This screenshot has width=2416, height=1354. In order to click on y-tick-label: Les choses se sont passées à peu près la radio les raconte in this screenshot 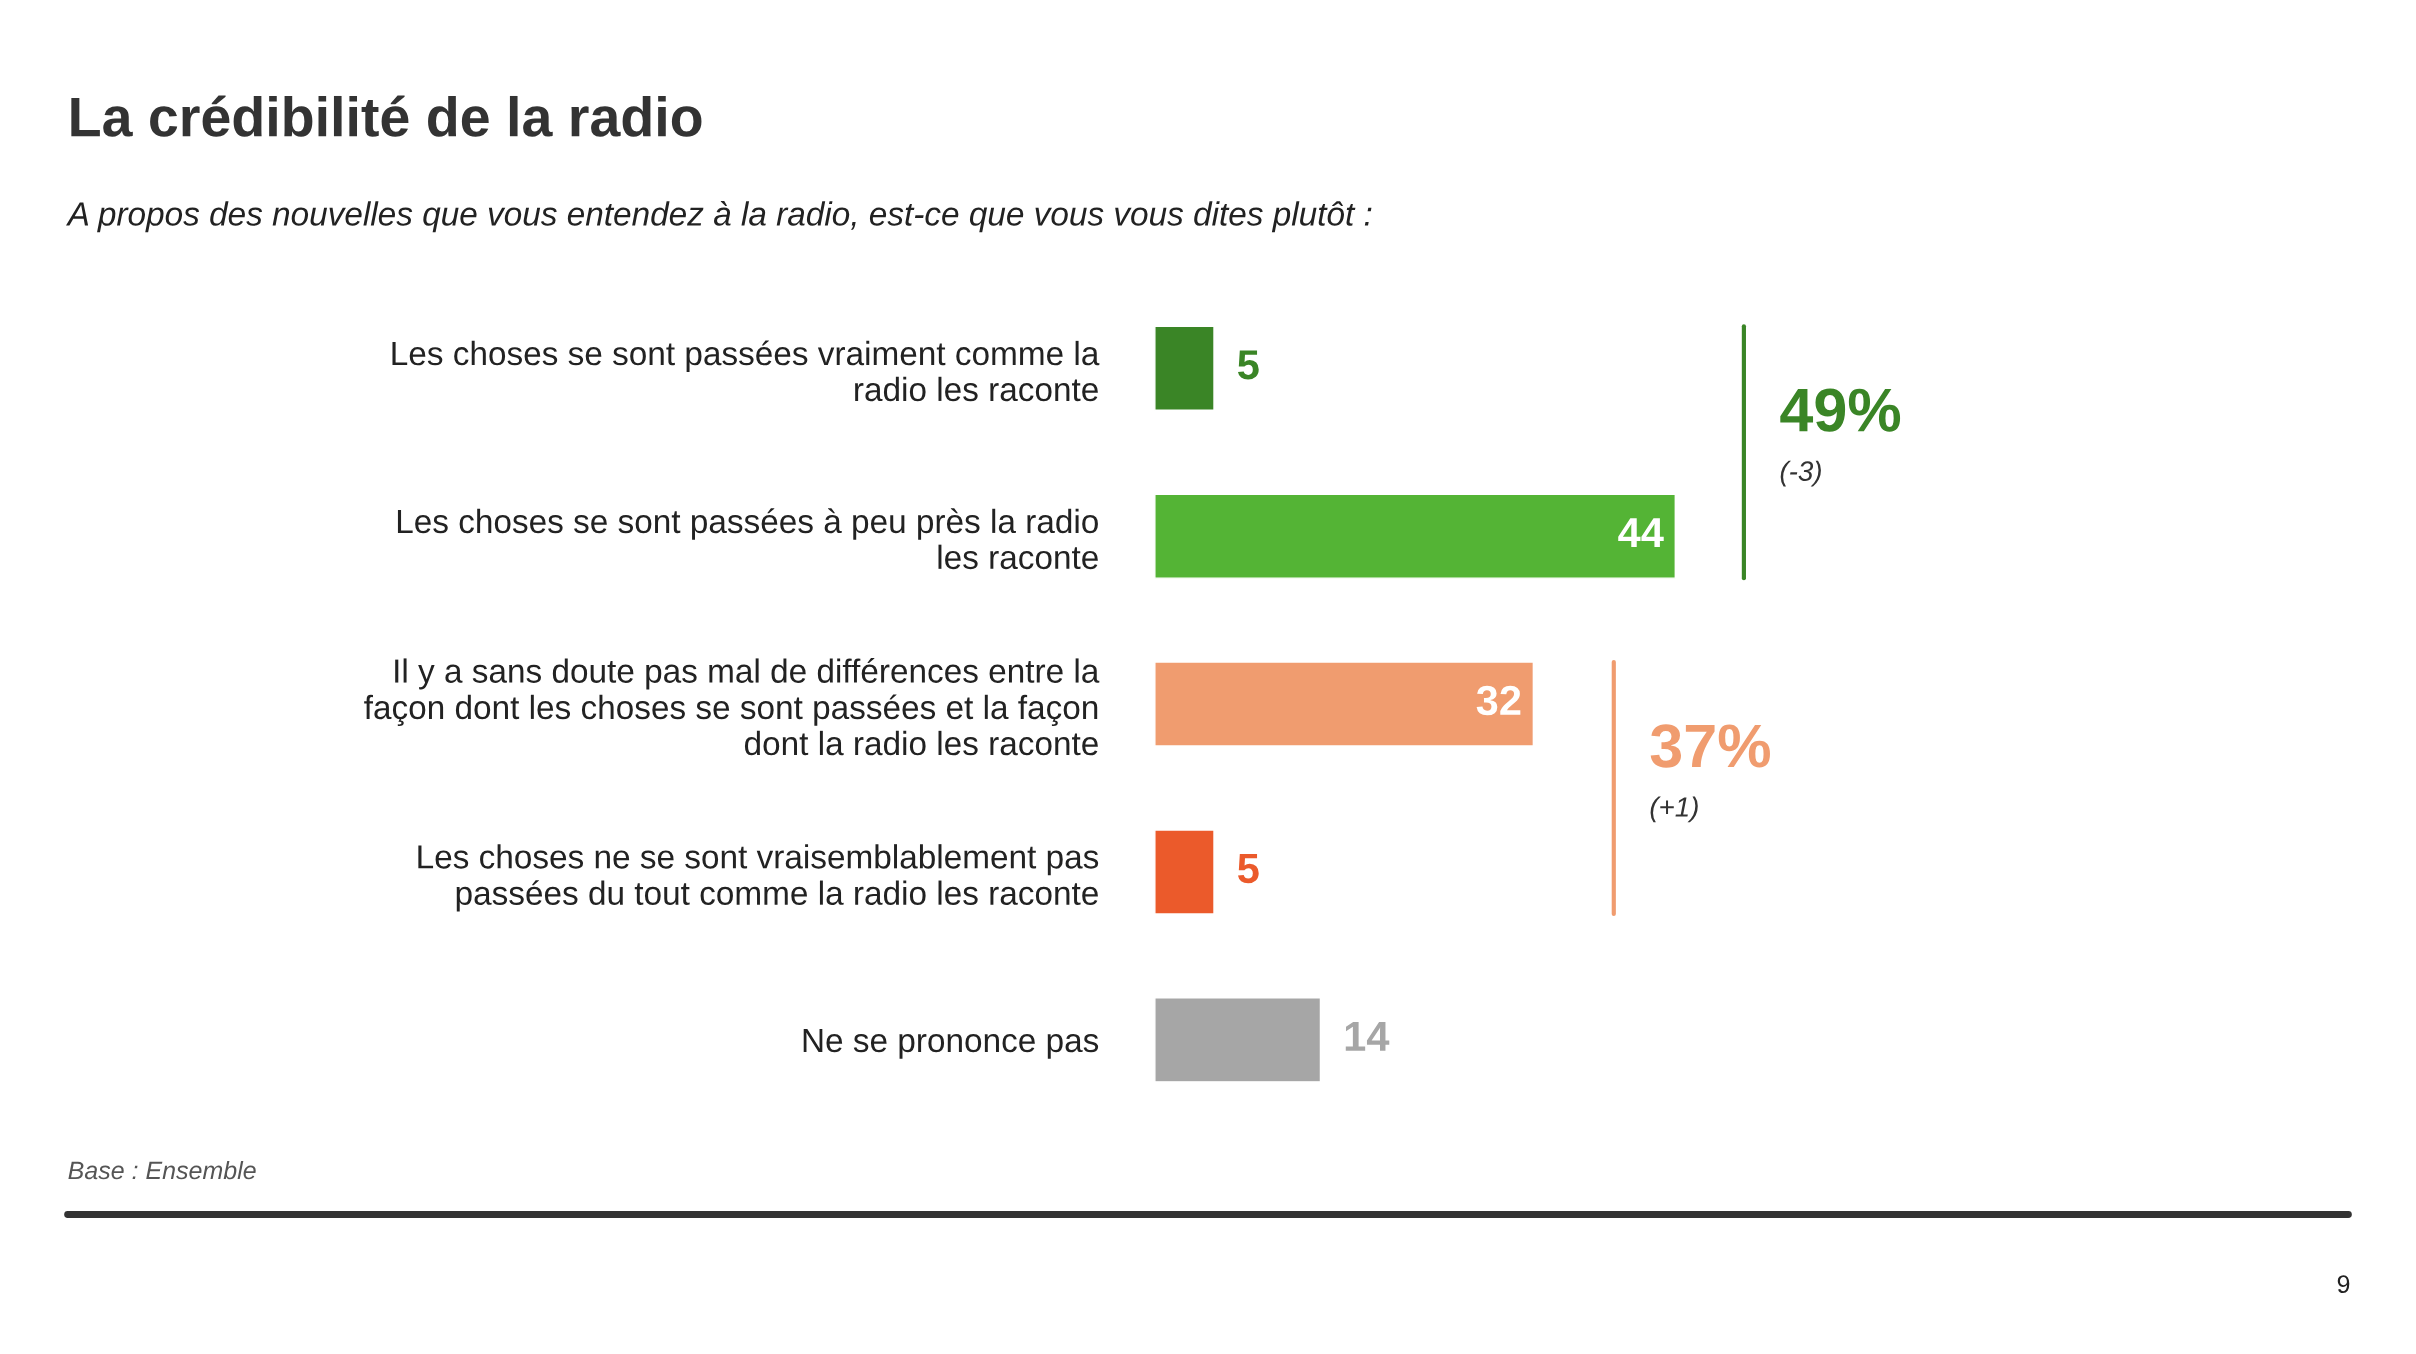, I will do `click(747, 539)`.